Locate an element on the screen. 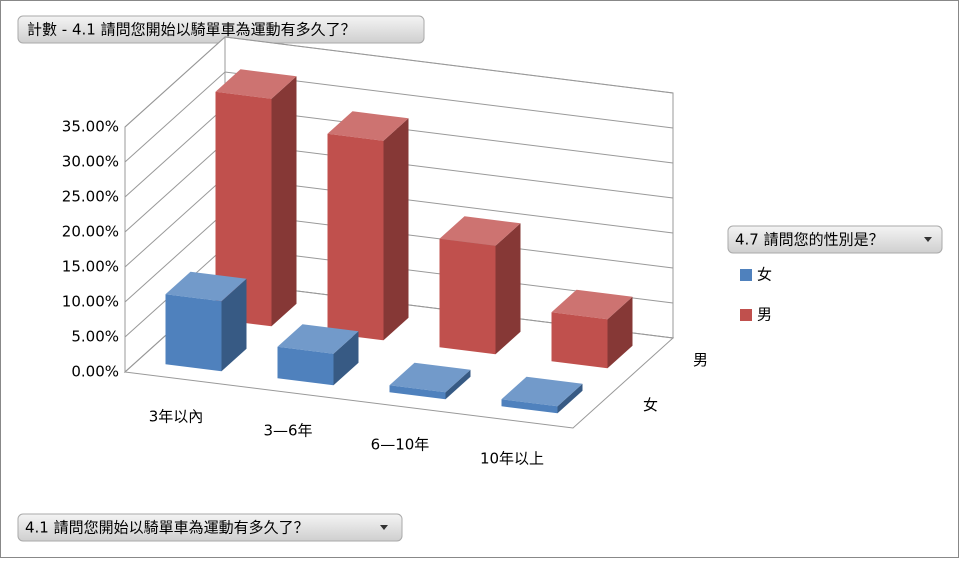 The width and height of the screenshot is (960, 563). legend-label: 女 is located at coordinates (764, 275).